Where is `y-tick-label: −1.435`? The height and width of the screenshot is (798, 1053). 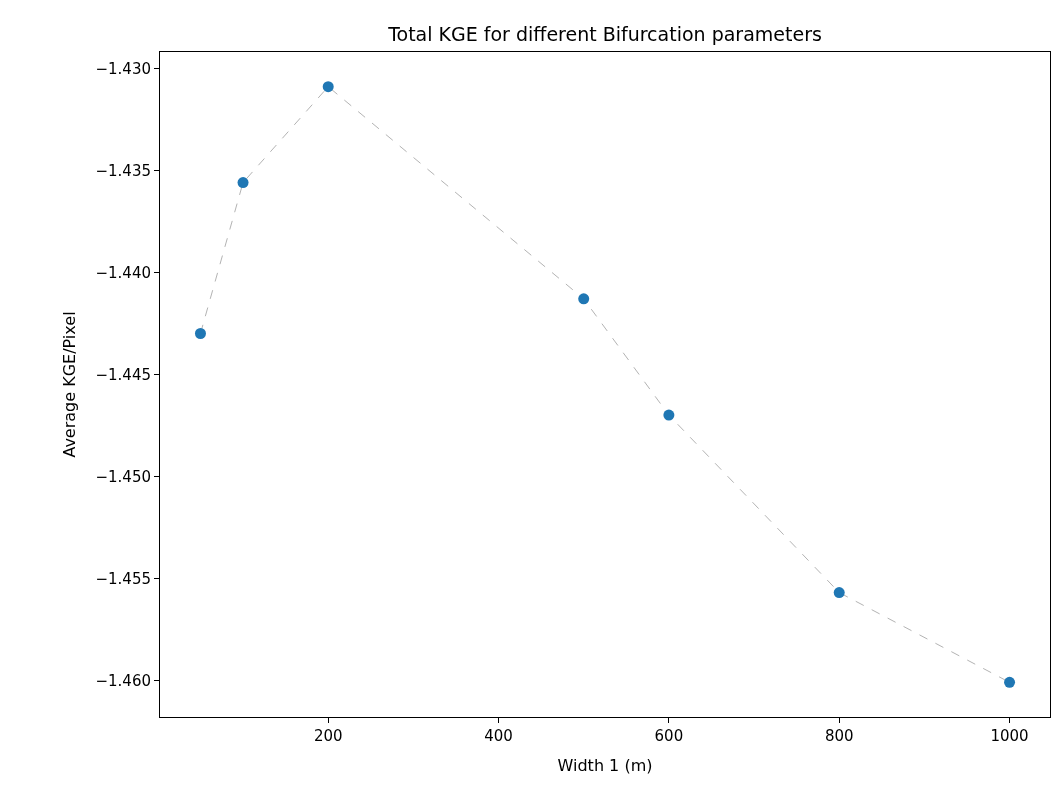
y-tick-label: −1.435 is located at coordinates (123, 170).